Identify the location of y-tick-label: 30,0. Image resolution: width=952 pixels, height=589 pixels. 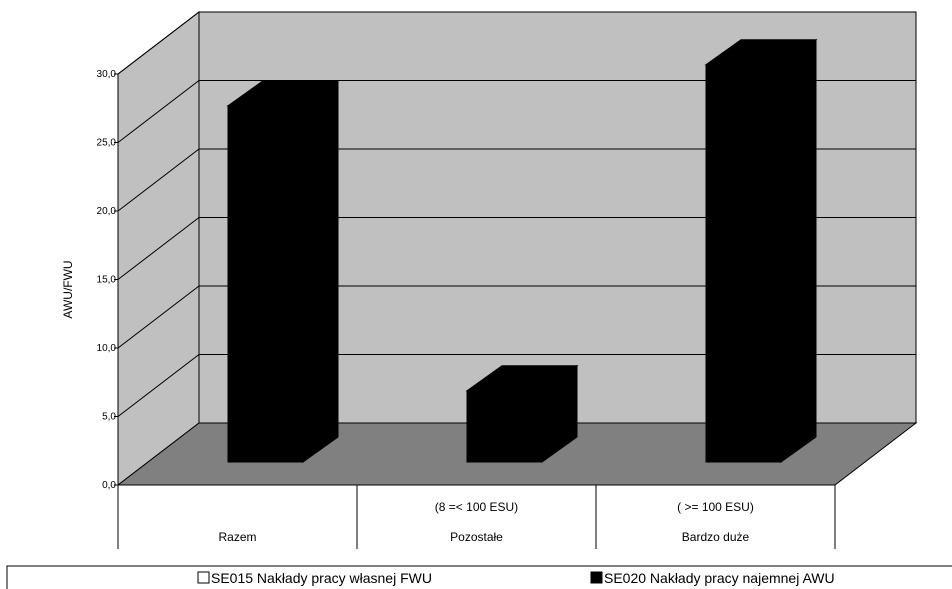
(107, 74).